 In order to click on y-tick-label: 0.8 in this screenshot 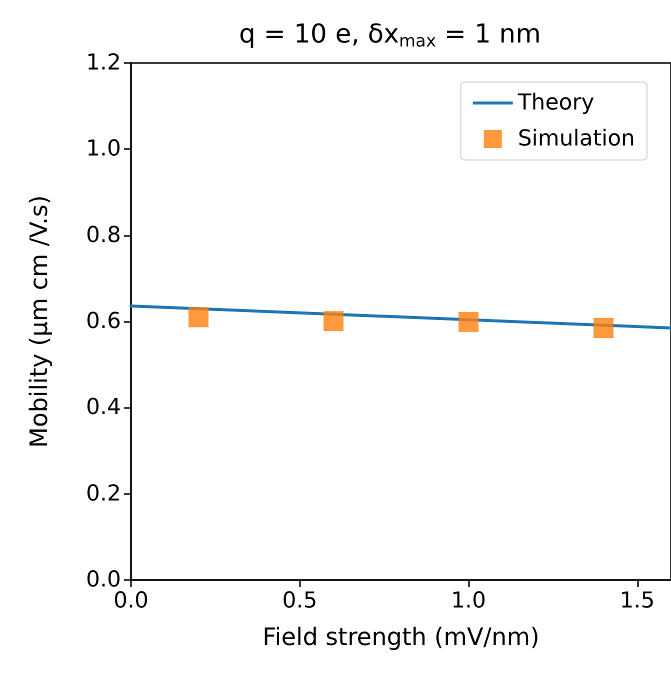, I will do `click(103, 235)`.